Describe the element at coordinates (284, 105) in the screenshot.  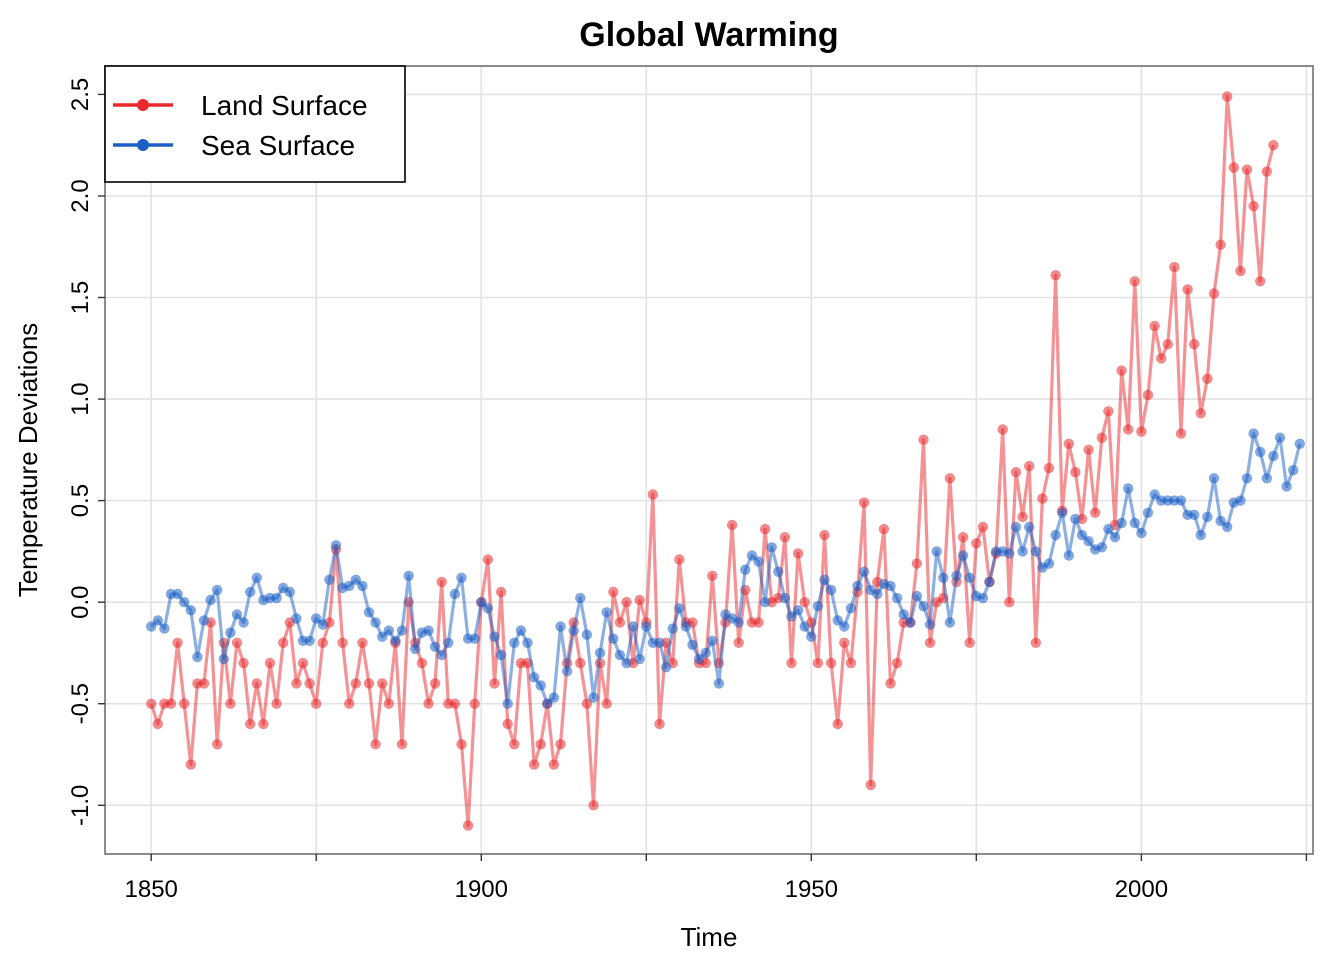
I see `legend-label-land: Land Surface` at that location.